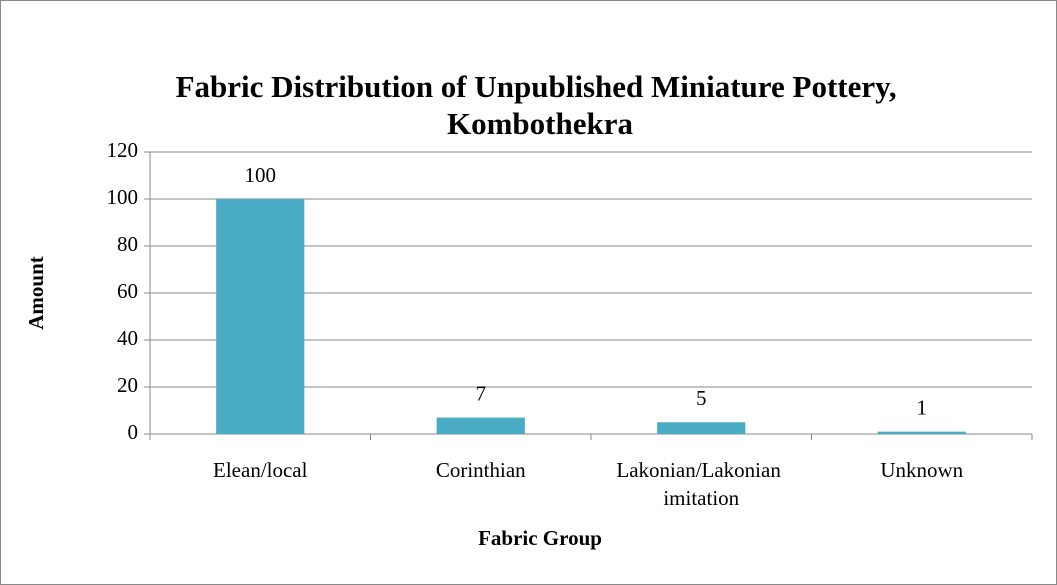 Image resolution: width=1057 pixels, height=585 pixels. Describe the element at coordinates (481, 470) in the screenshot. I see `x-tick-label: Corinthian` at that location.